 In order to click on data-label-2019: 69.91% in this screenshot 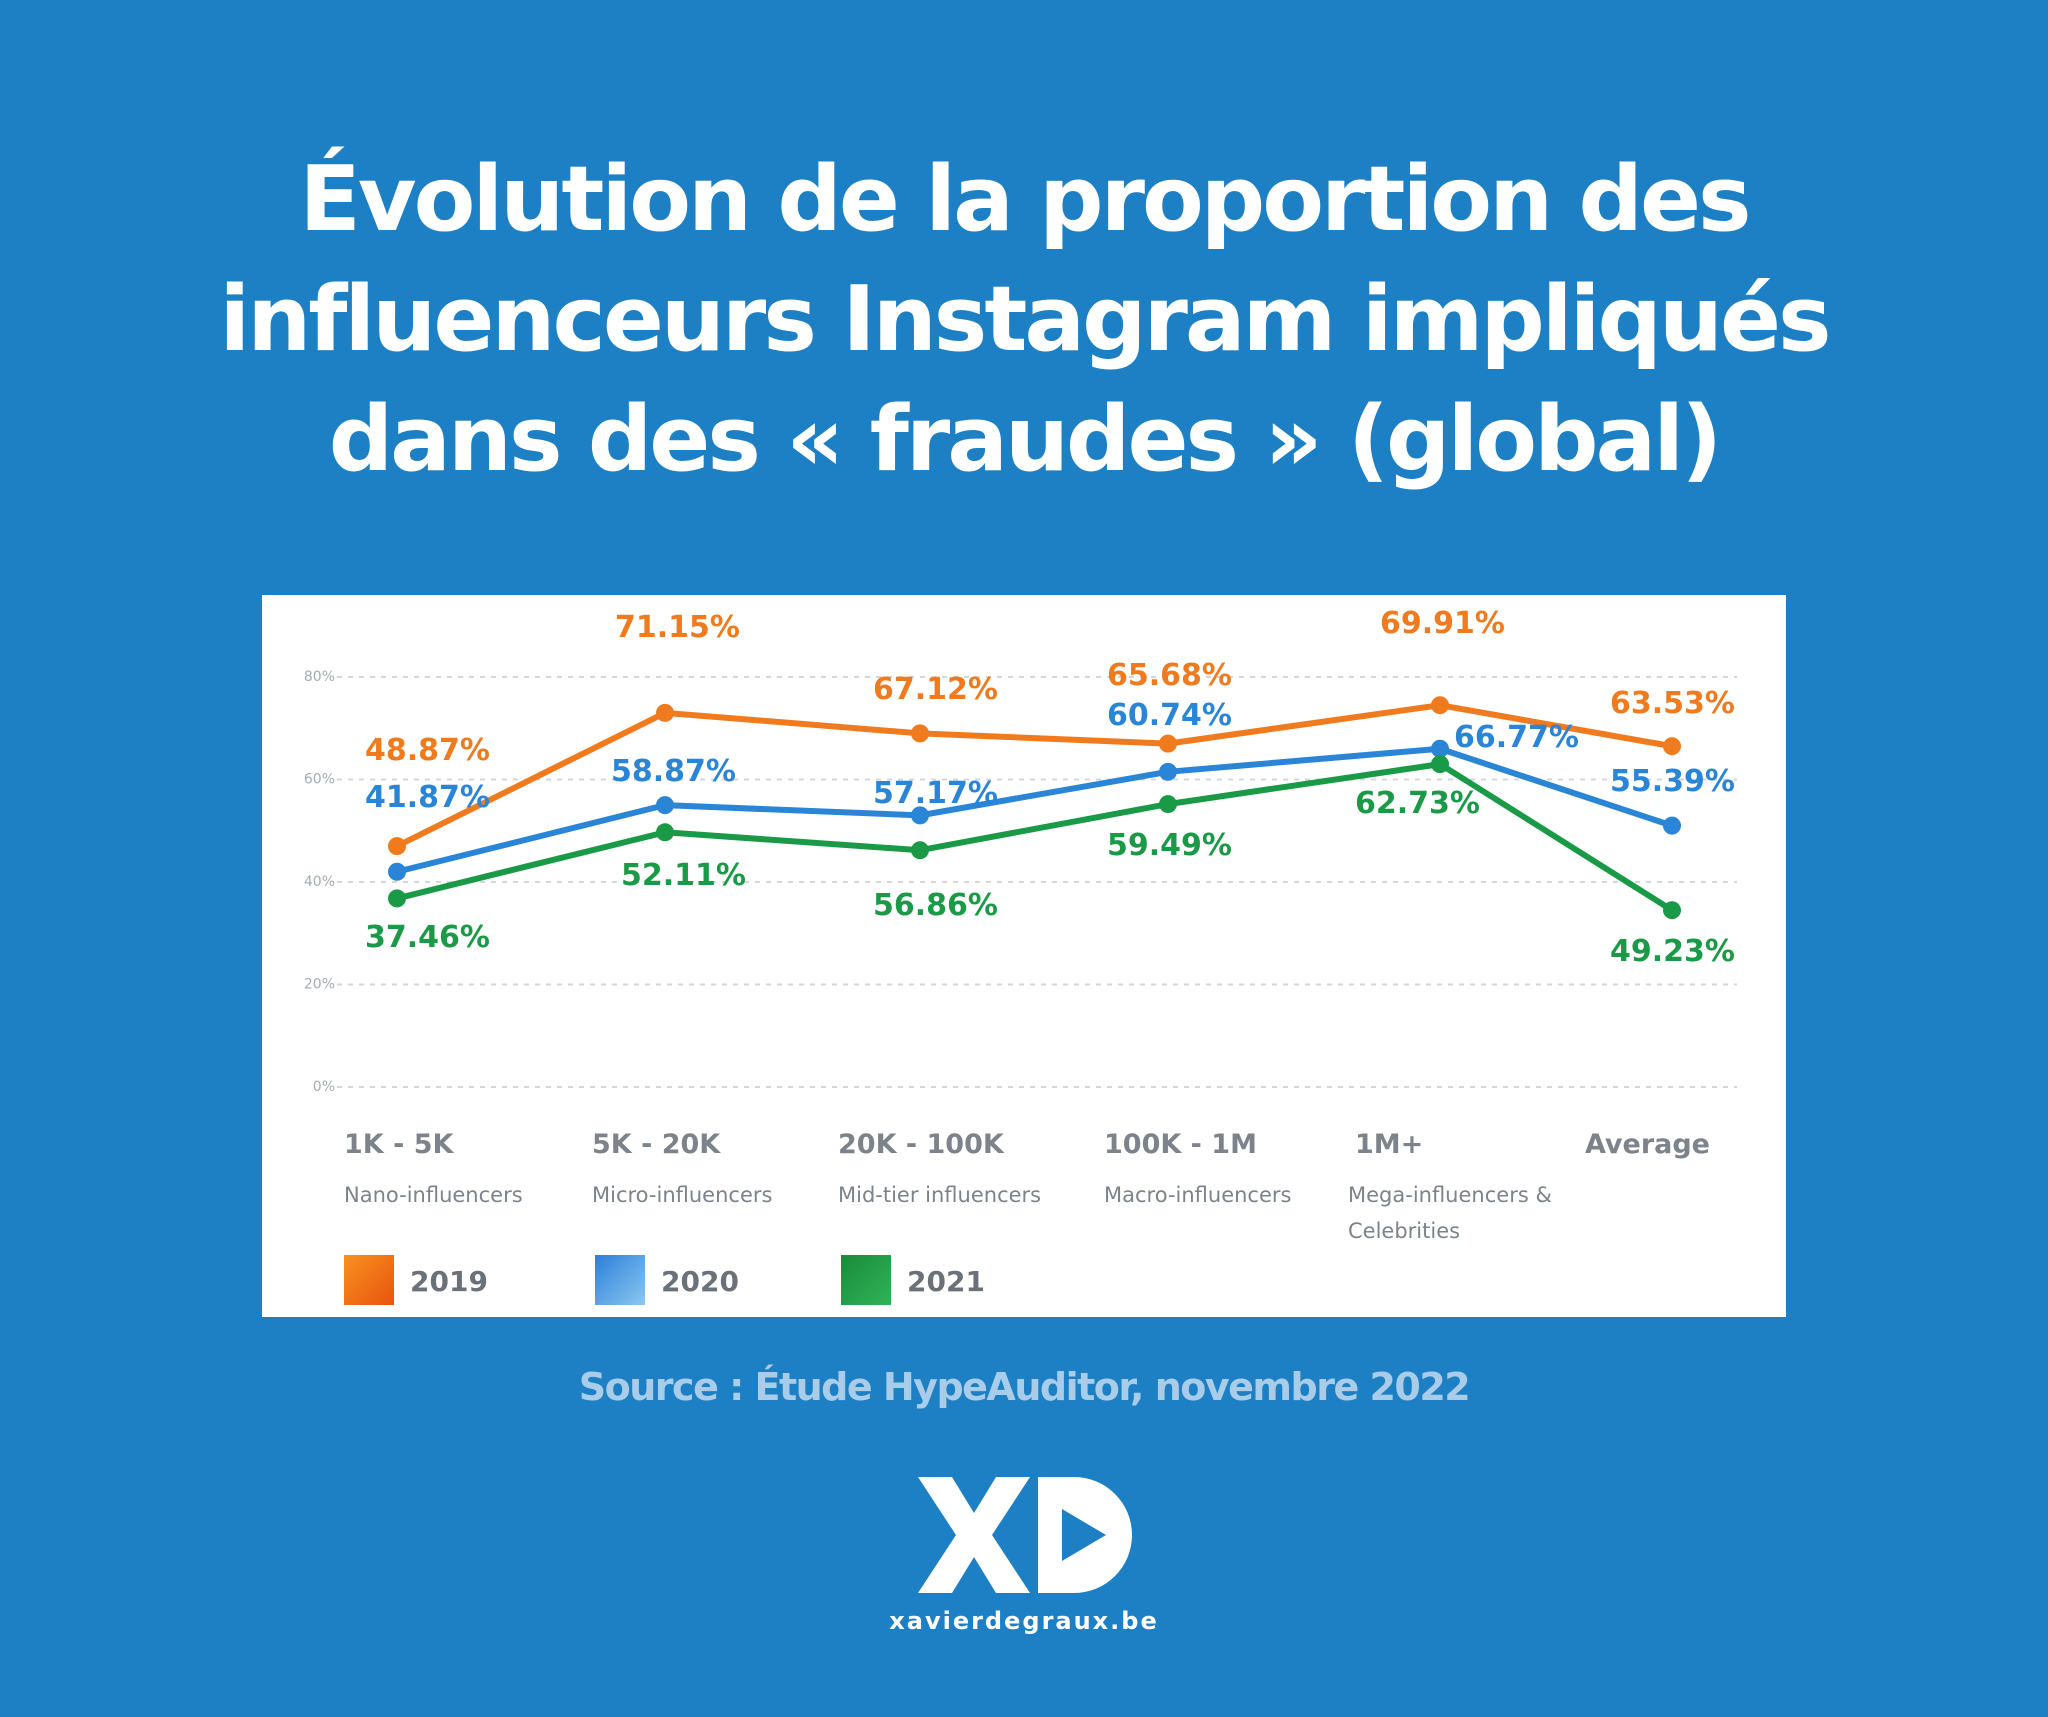, I will do `click(1442, 623)`.